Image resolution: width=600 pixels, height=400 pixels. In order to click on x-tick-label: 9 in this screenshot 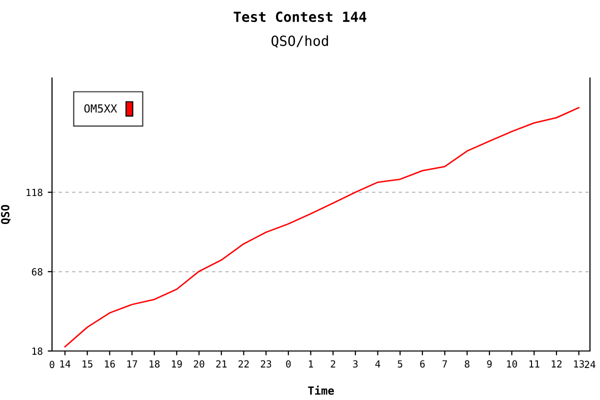, I will do `click(489, 364)`.